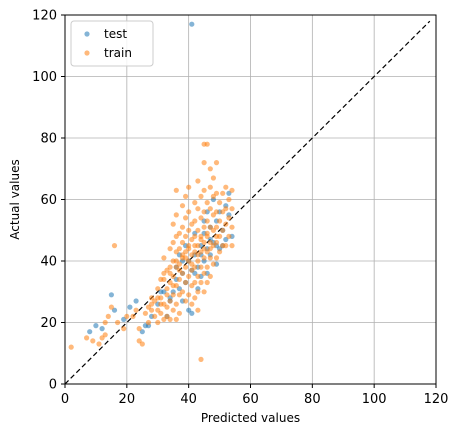 The width and height of the screenshot is (457, 435). Describe the element at coordinates (44, 77) in the screenshot. I see `y-tick-label: 100` at that location.